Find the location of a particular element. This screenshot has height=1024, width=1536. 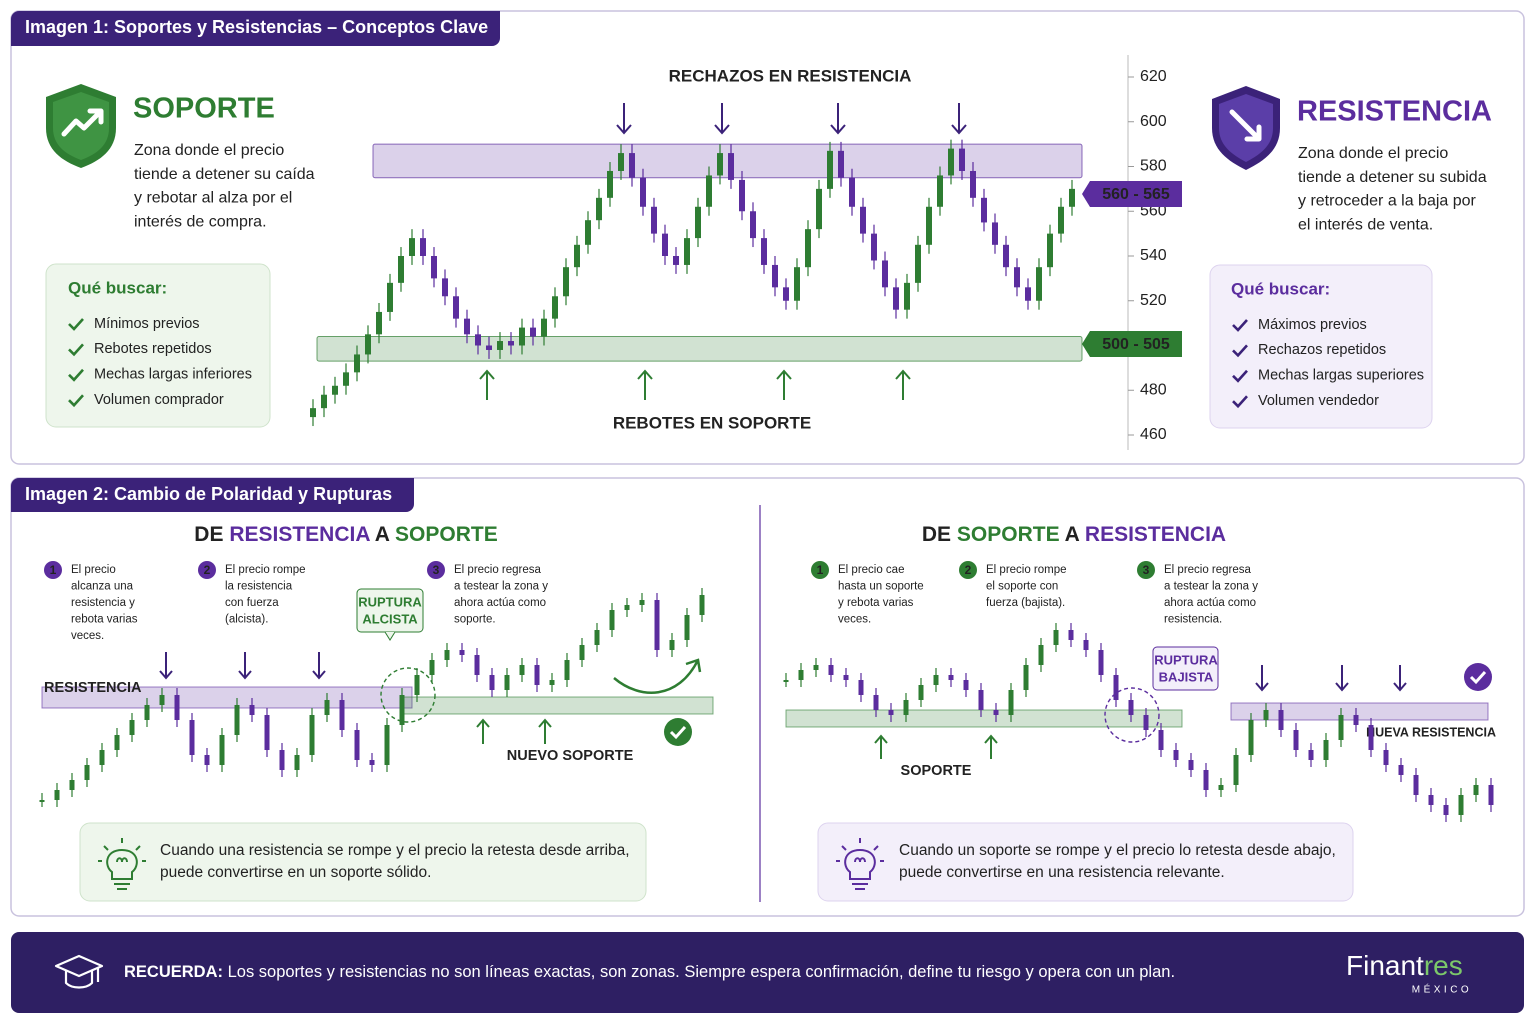

y-tick-label: 480 is located at coordinates (1153, 389).